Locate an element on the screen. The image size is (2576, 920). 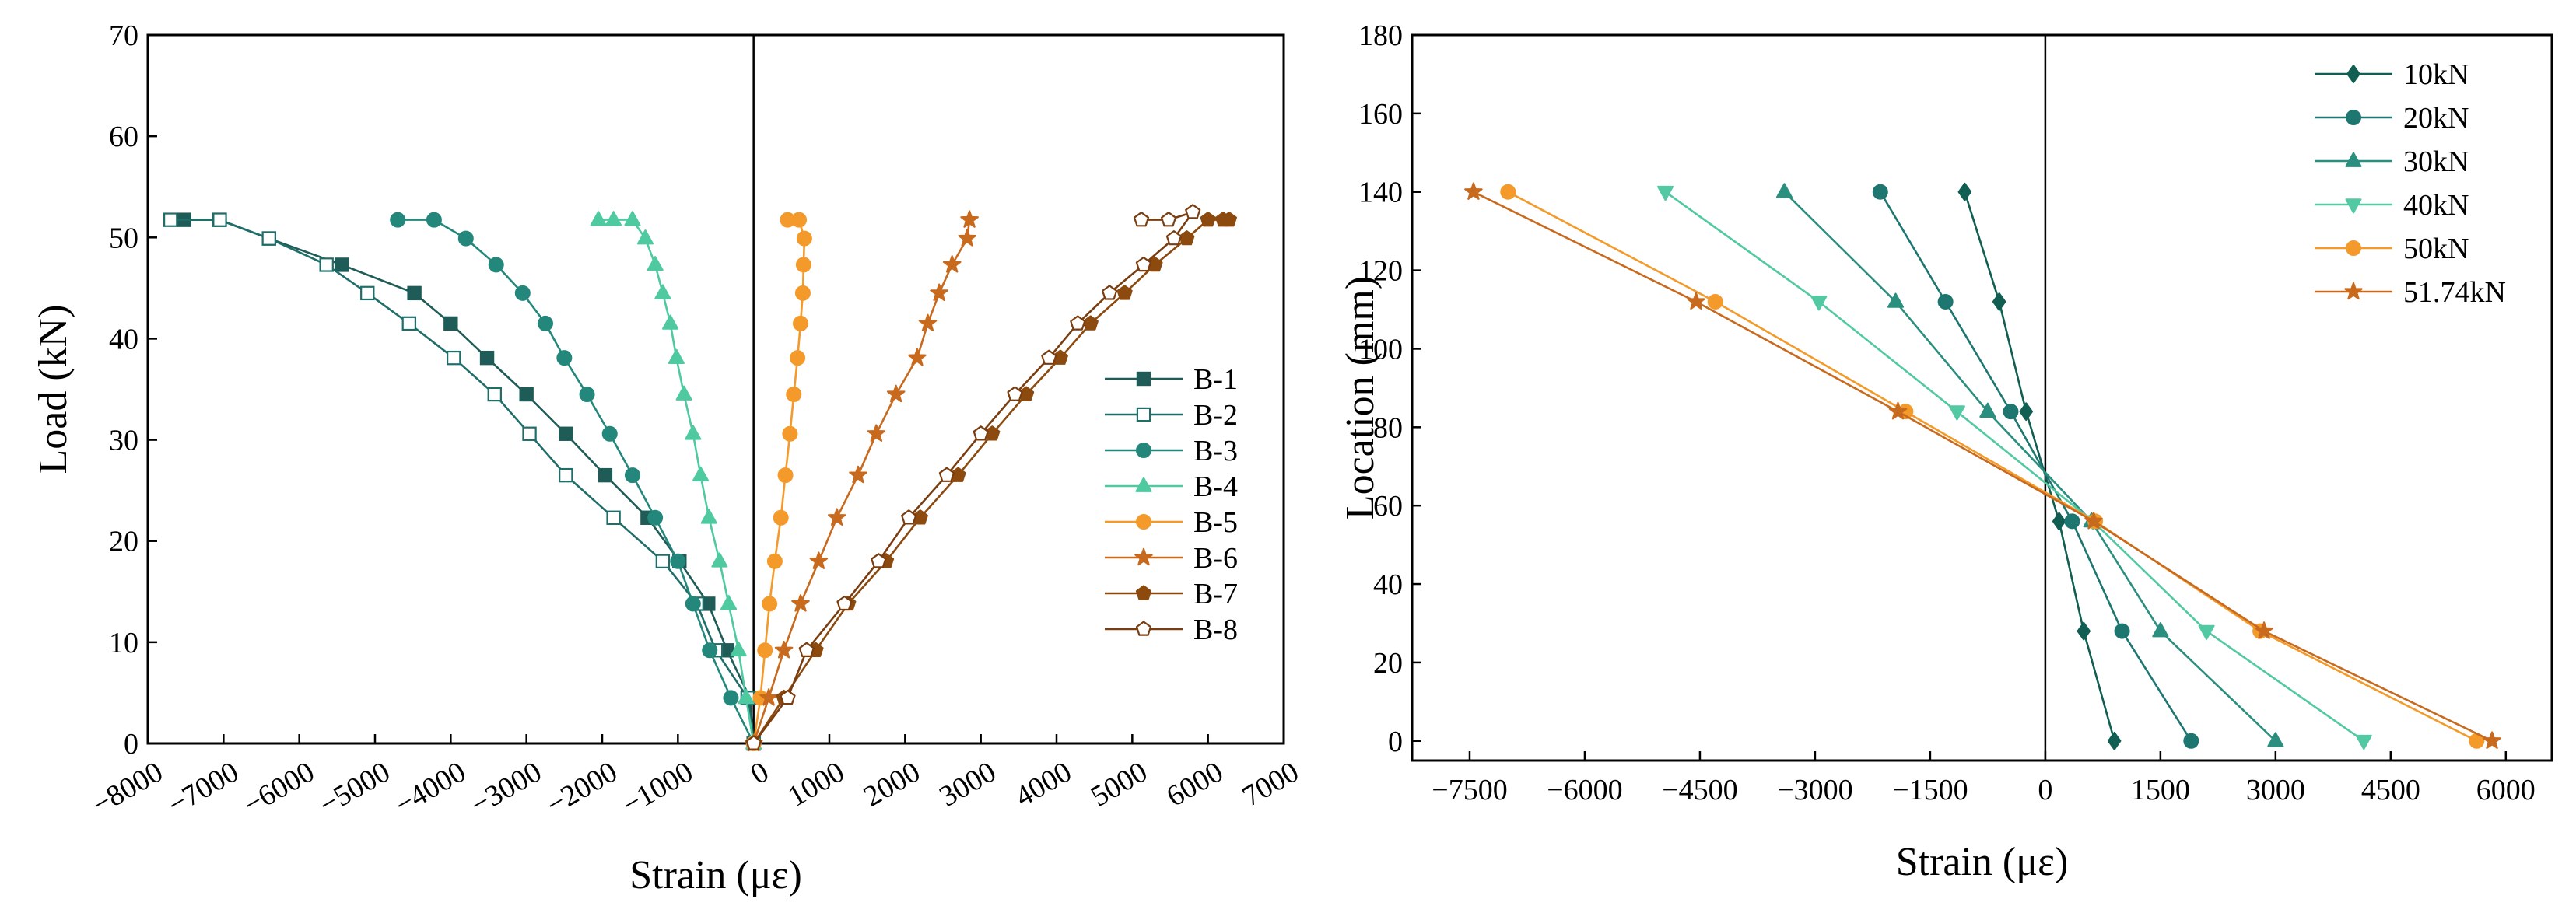
y-tick-label: 180 is located at coordinates (1380, 35).